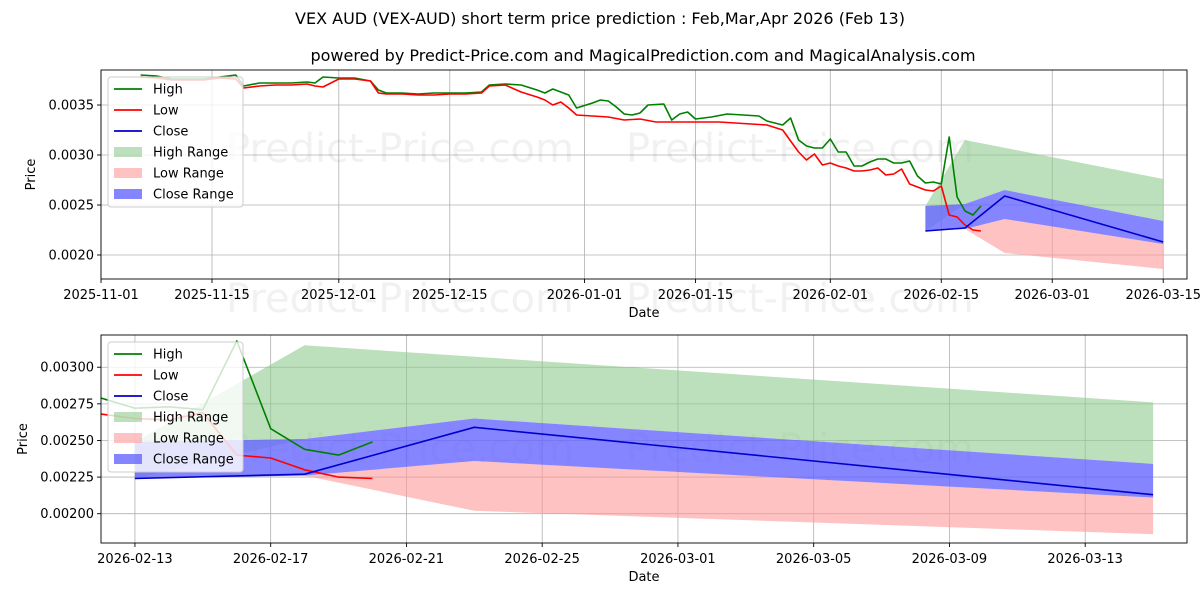 The image size is (1200, 600). Describe the element at coordinates (1162, 295) in the screenshot. I see `top-x-tick-label: 2026-03-15` at that location.